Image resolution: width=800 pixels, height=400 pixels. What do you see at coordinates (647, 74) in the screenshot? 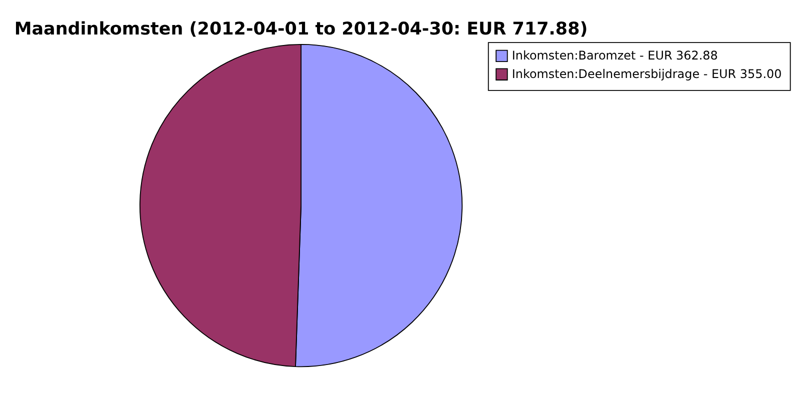
I see `legend-label: Inkomsten:Deelnemersbijdrage - EUR 355.00` at bounding box center [647, 74].